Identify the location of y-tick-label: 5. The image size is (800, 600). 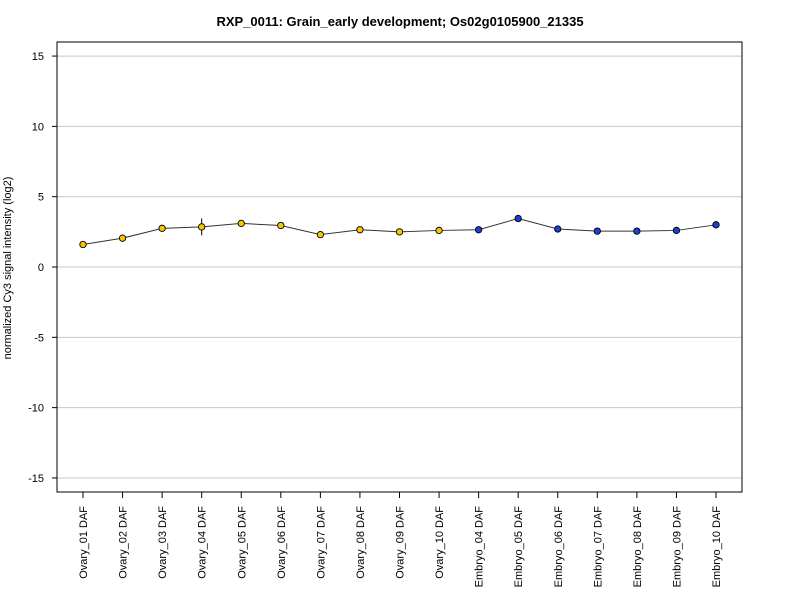
(41, 198).